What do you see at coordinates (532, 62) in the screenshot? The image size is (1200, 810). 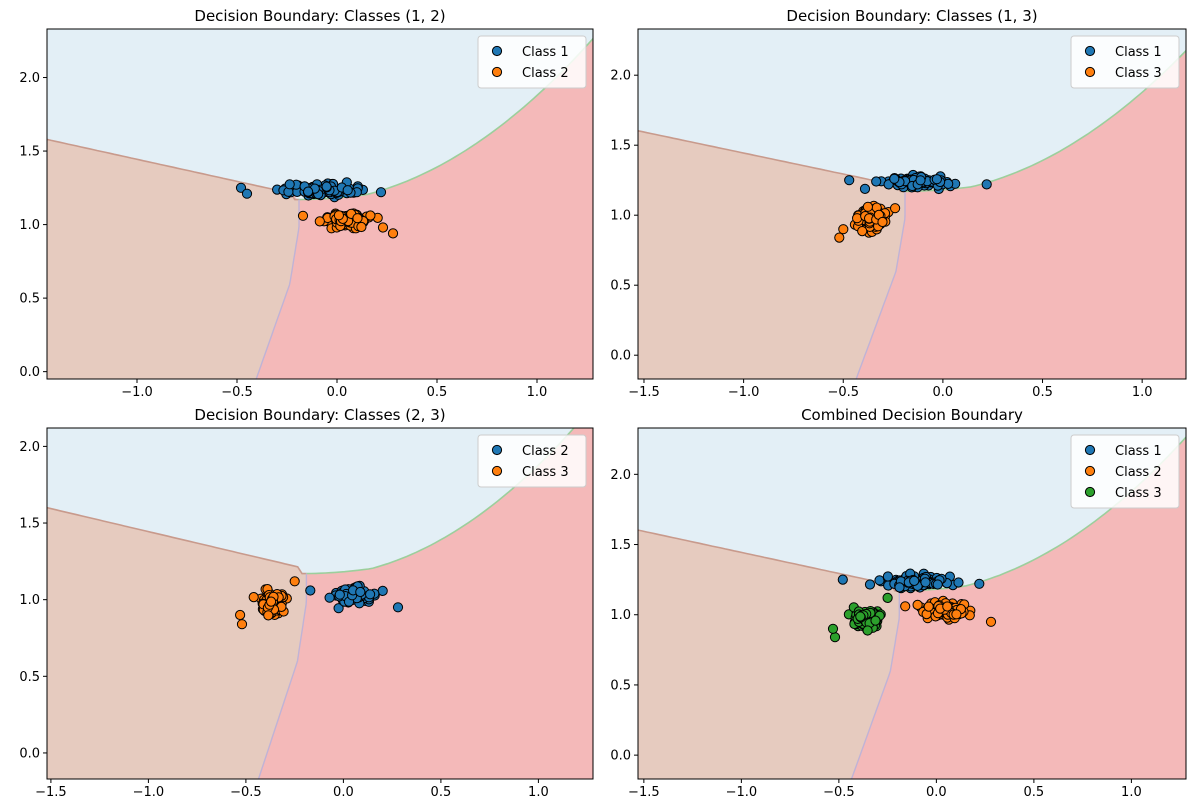 I see `legend: Class 1 Class 2` at bounding box center [532, 62].